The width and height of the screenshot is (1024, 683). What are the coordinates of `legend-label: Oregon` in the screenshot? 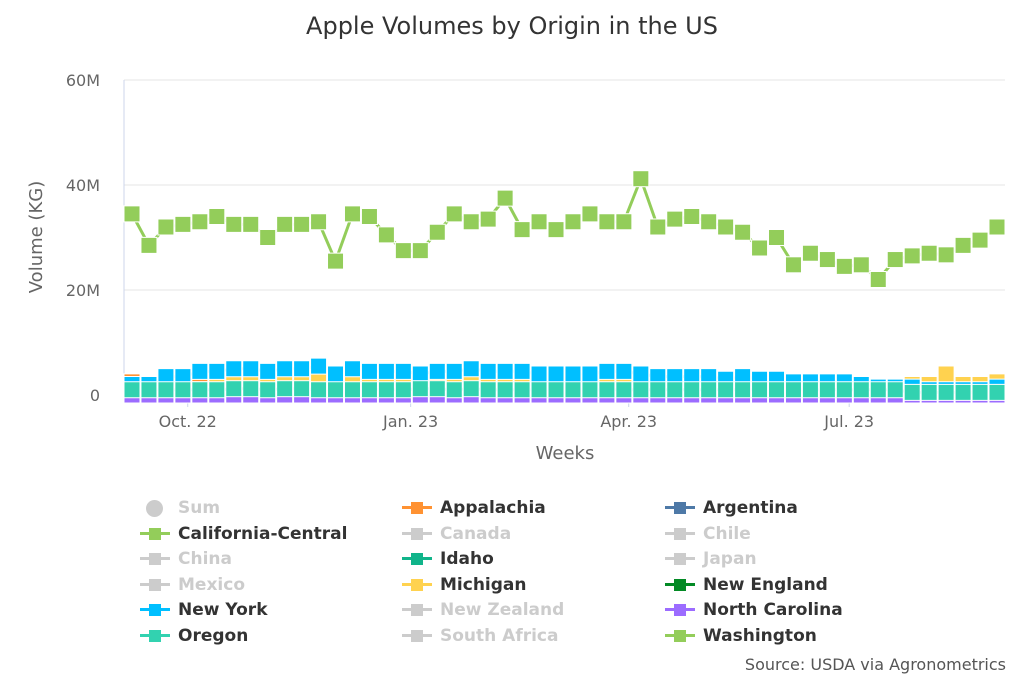 It's located at (213, 636).